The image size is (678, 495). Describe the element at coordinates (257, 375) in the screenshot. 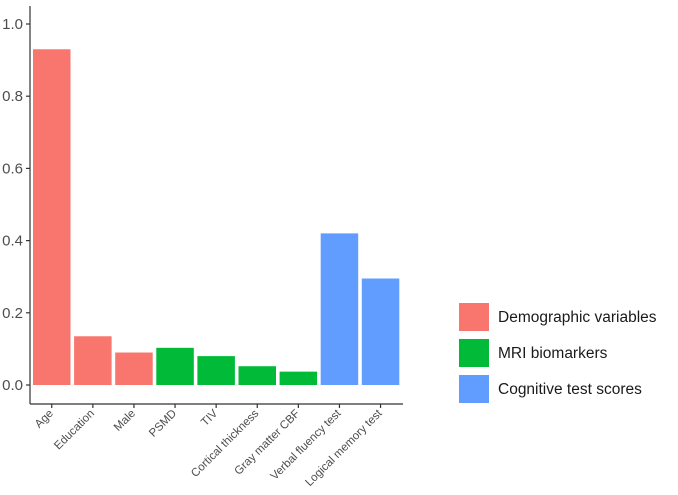

I see `bar-cortical-thickness` at that location.